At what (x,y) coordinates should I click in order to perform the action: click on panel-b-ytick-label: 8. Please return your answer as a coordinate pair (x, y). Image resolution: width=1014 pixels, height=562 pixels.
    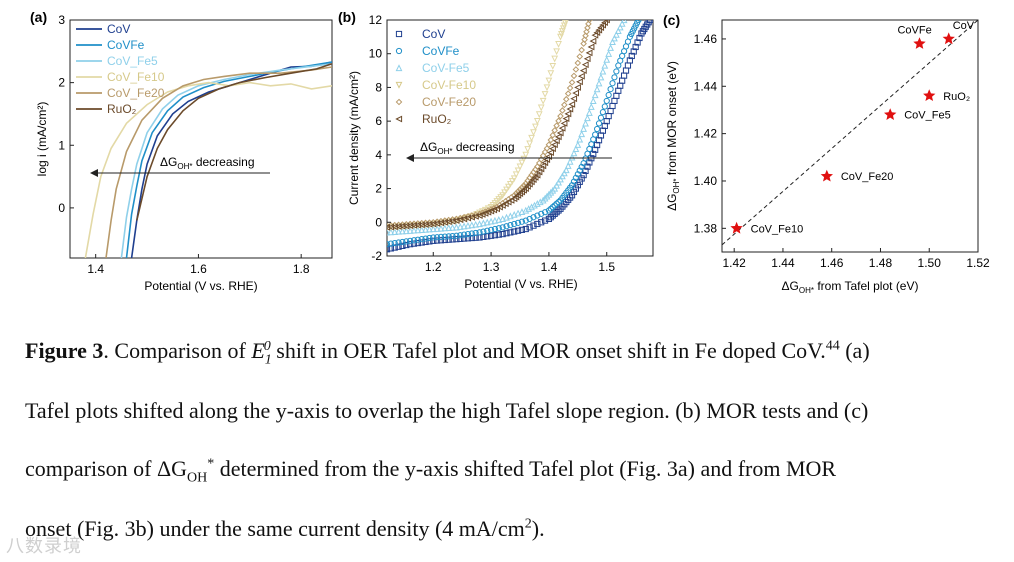
    Looking at the image, I should click on (378, 87).